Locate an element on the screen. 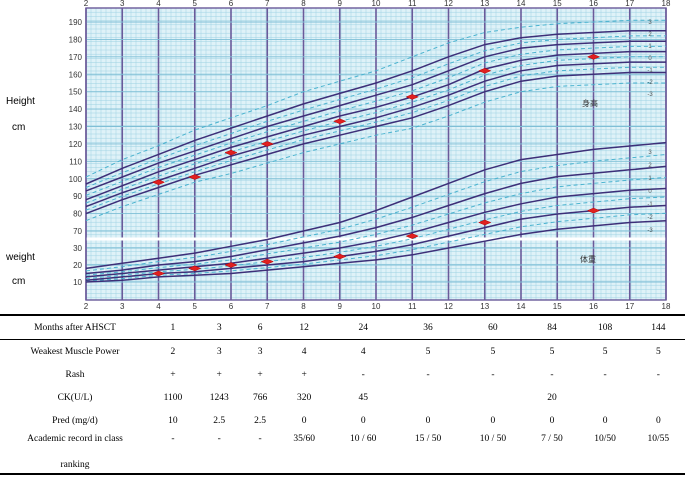  table-row: CK(U/L) 1100 1243 766 320 45 20 is located at coordinates (342, 397).